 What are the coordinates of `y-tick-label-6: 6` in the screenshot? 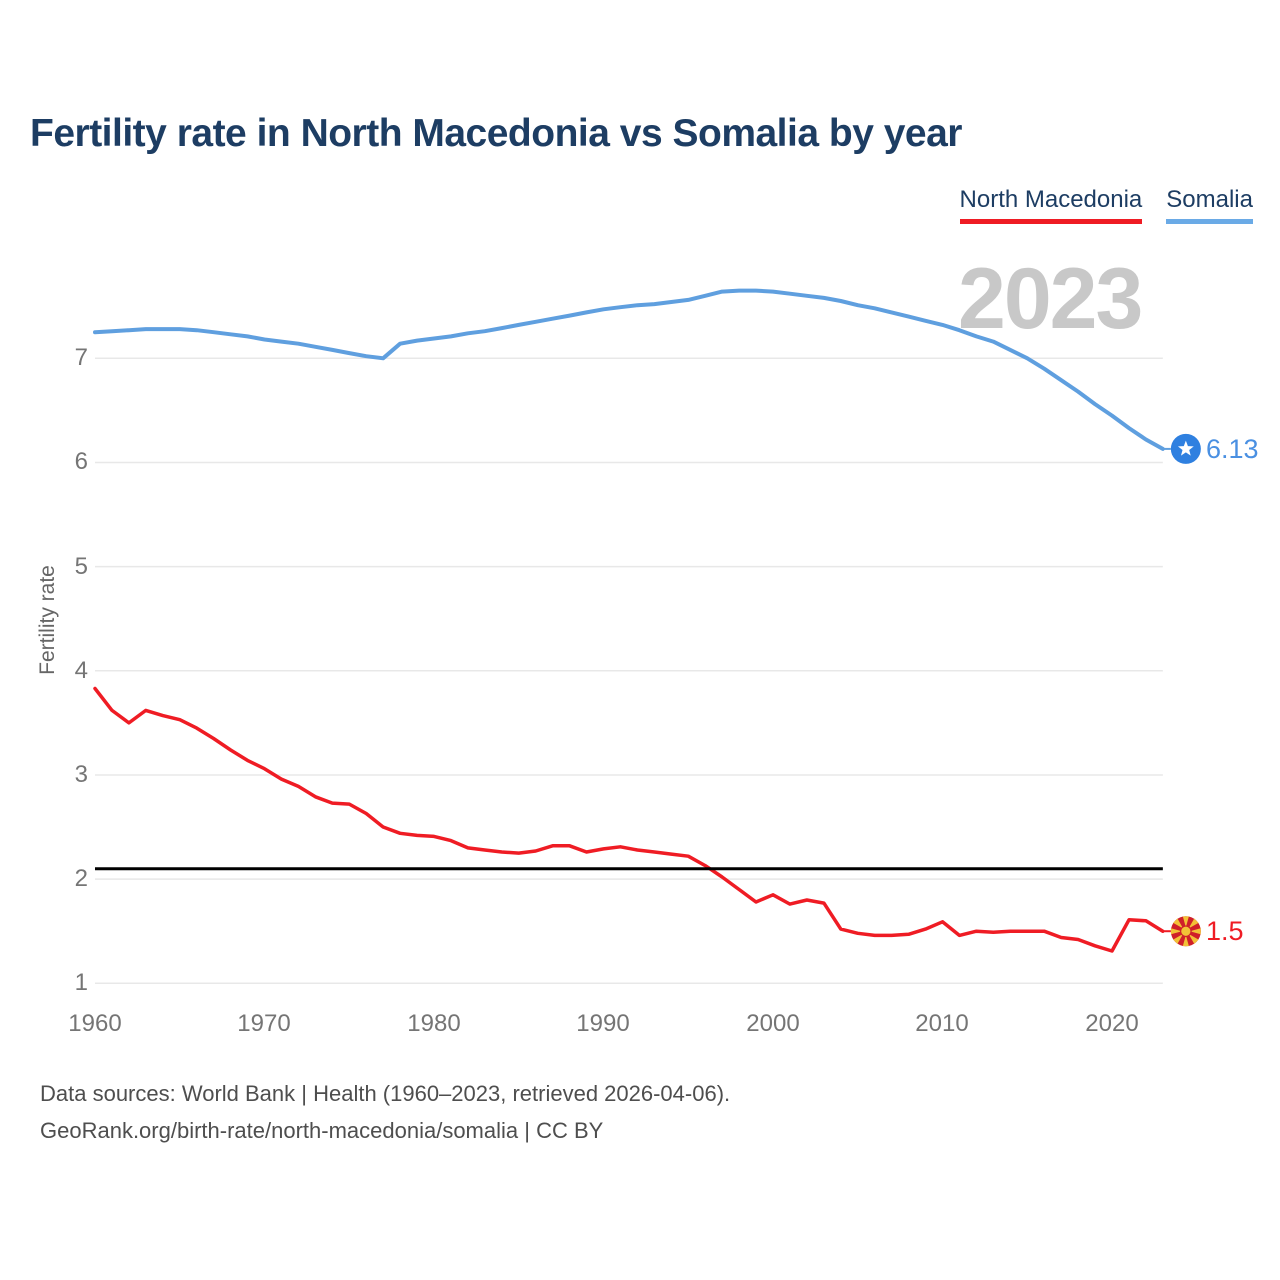 It's located at (81, 461).